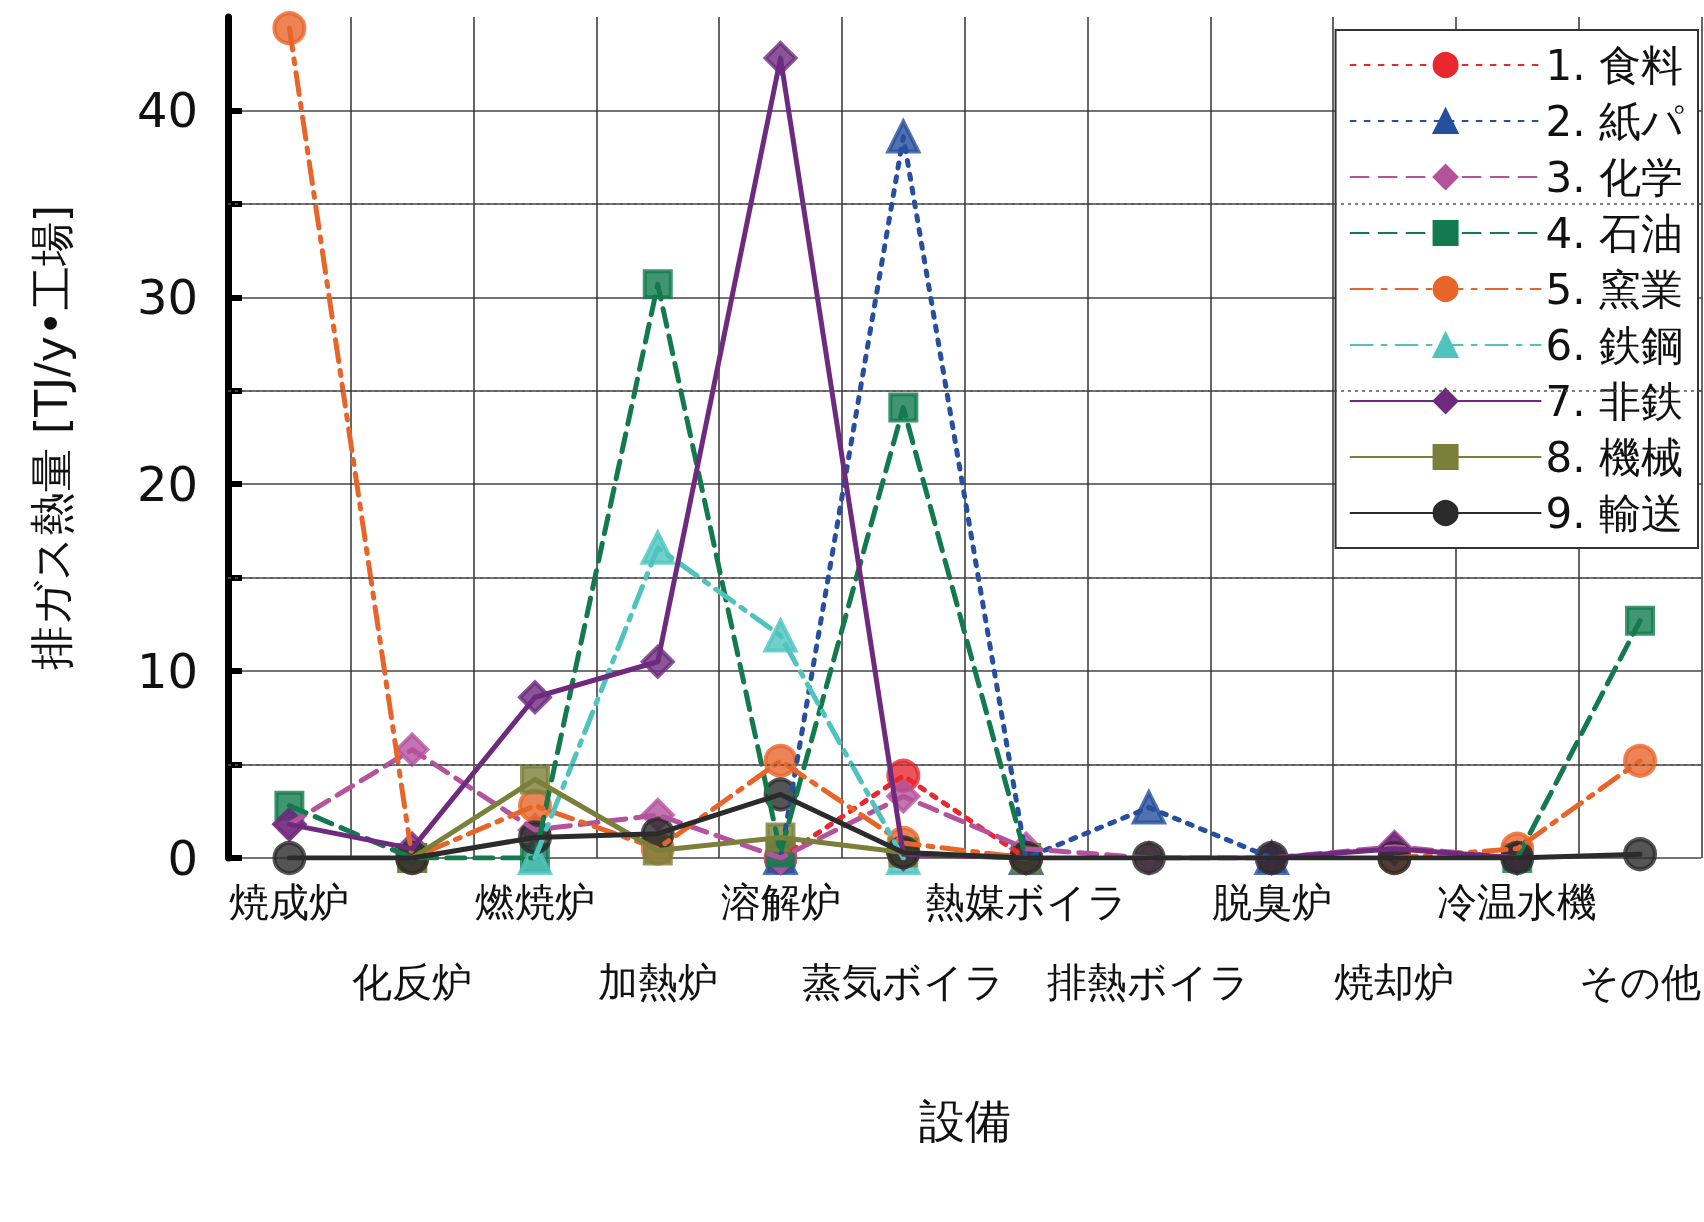 The height and width of the screenshot is (1222, 1704). Describe the element at coordinates (1615, 121) in the screenshot. I see `legend-label: 2. 紙パ` at that location.